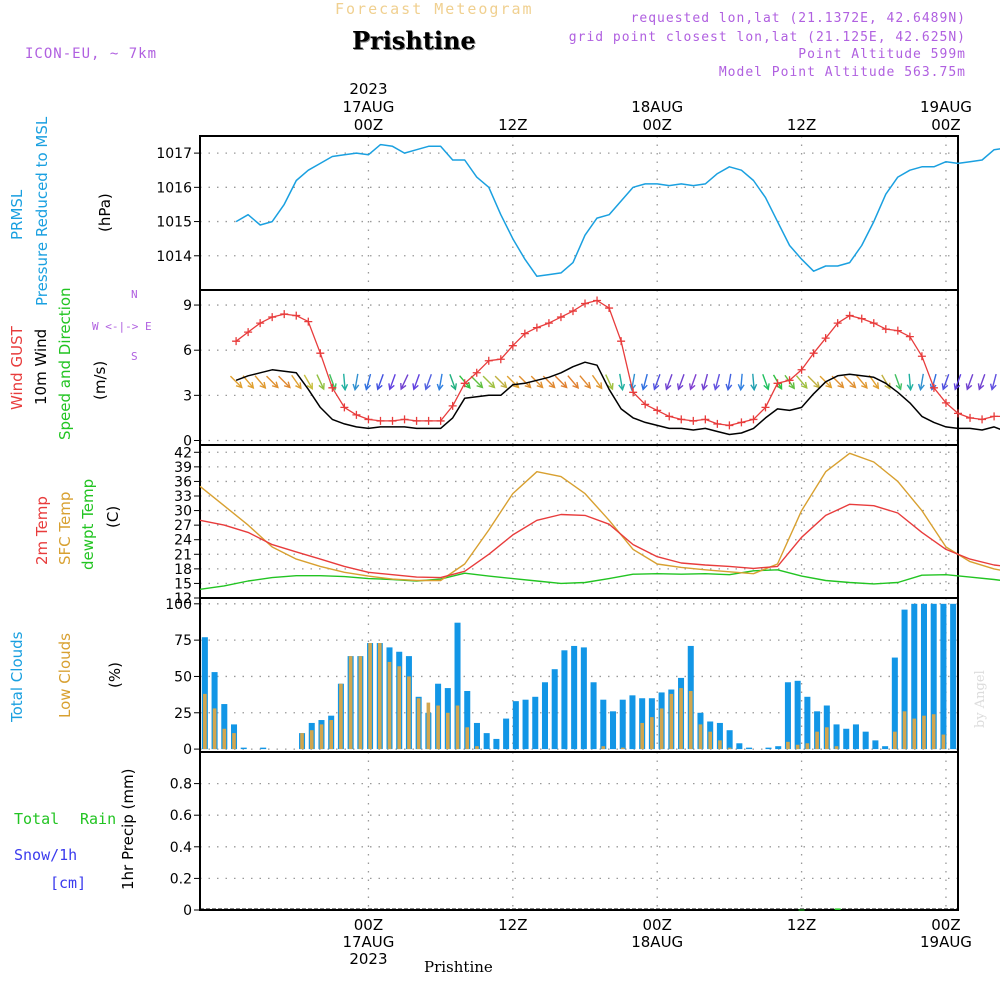  I want to click on precip-panel: 0 0.2 0.4 0.6 0.8, so click(564, 835).